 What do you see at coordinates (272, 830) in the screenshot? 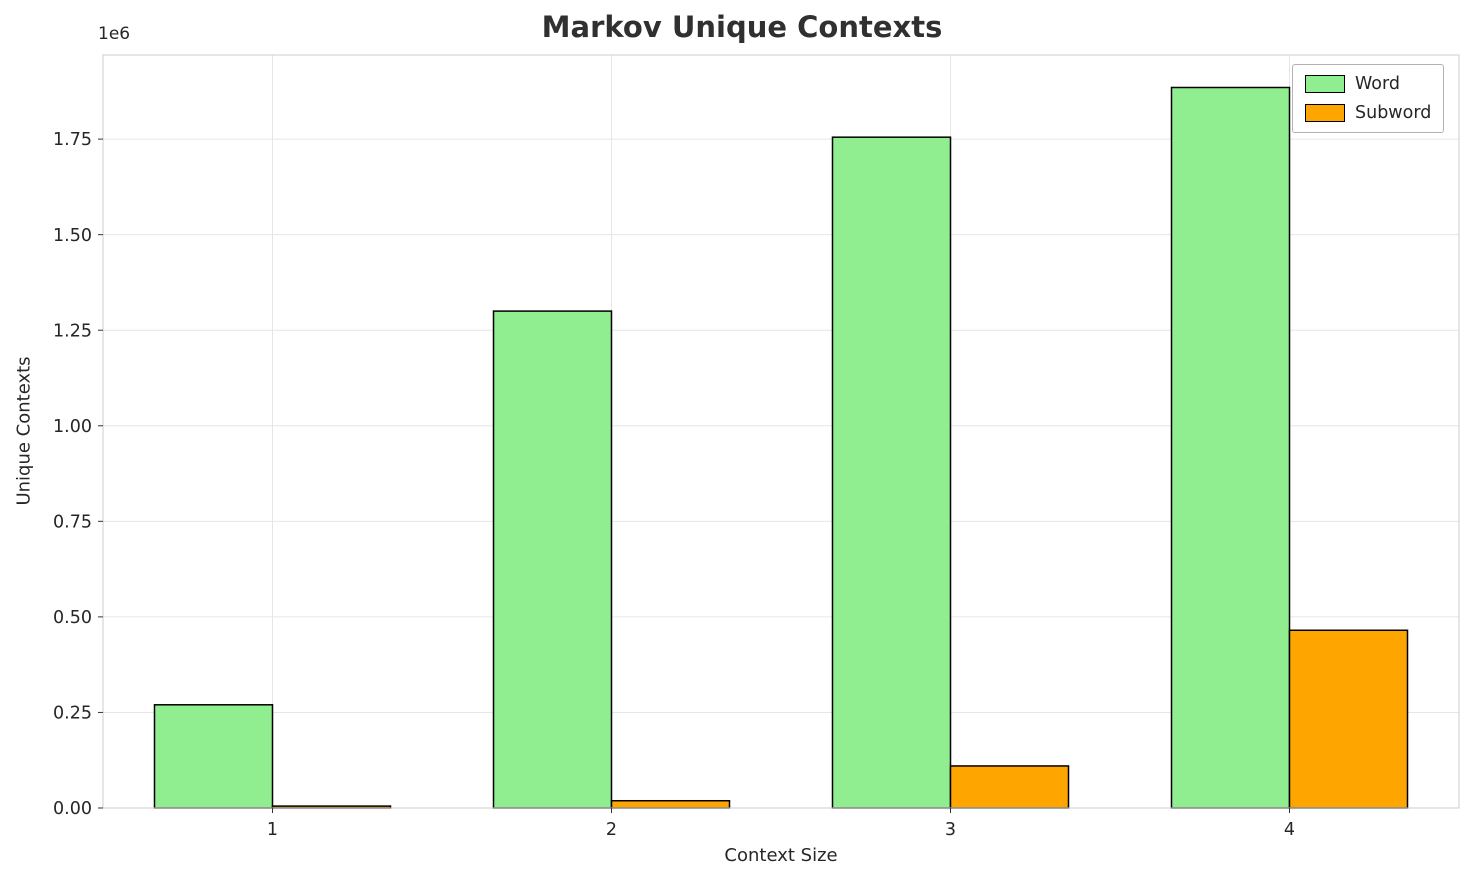
I see `x-tick-label: 1` at bounding box center [272, 830].